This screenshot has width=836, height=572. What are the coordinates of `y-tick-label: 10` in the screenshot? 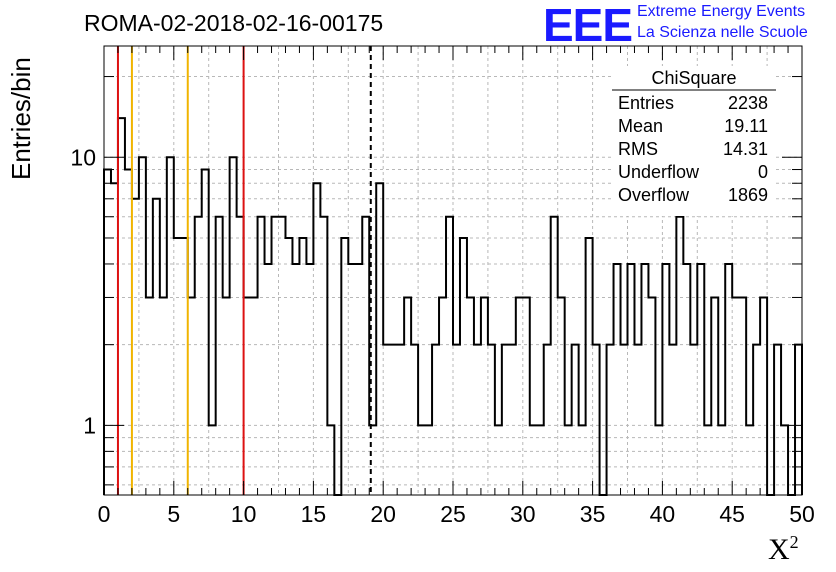 It's located at (83, 157).